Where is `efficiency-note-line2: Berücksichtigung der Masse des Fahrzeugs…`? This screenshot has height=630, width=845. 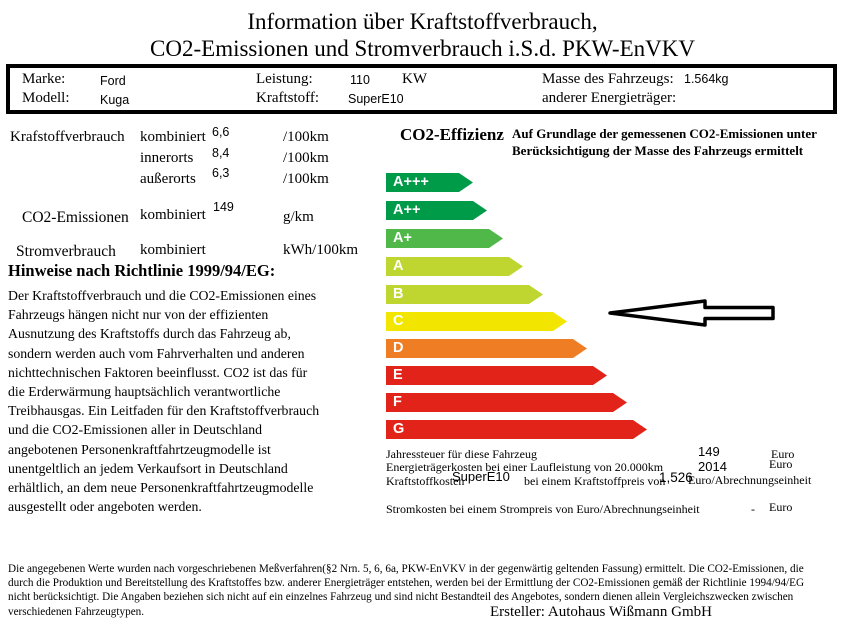
efficiency-note-line2: Berücksichtigung der Masse des Fahrzeugs… is located at coordinates (658, 150).